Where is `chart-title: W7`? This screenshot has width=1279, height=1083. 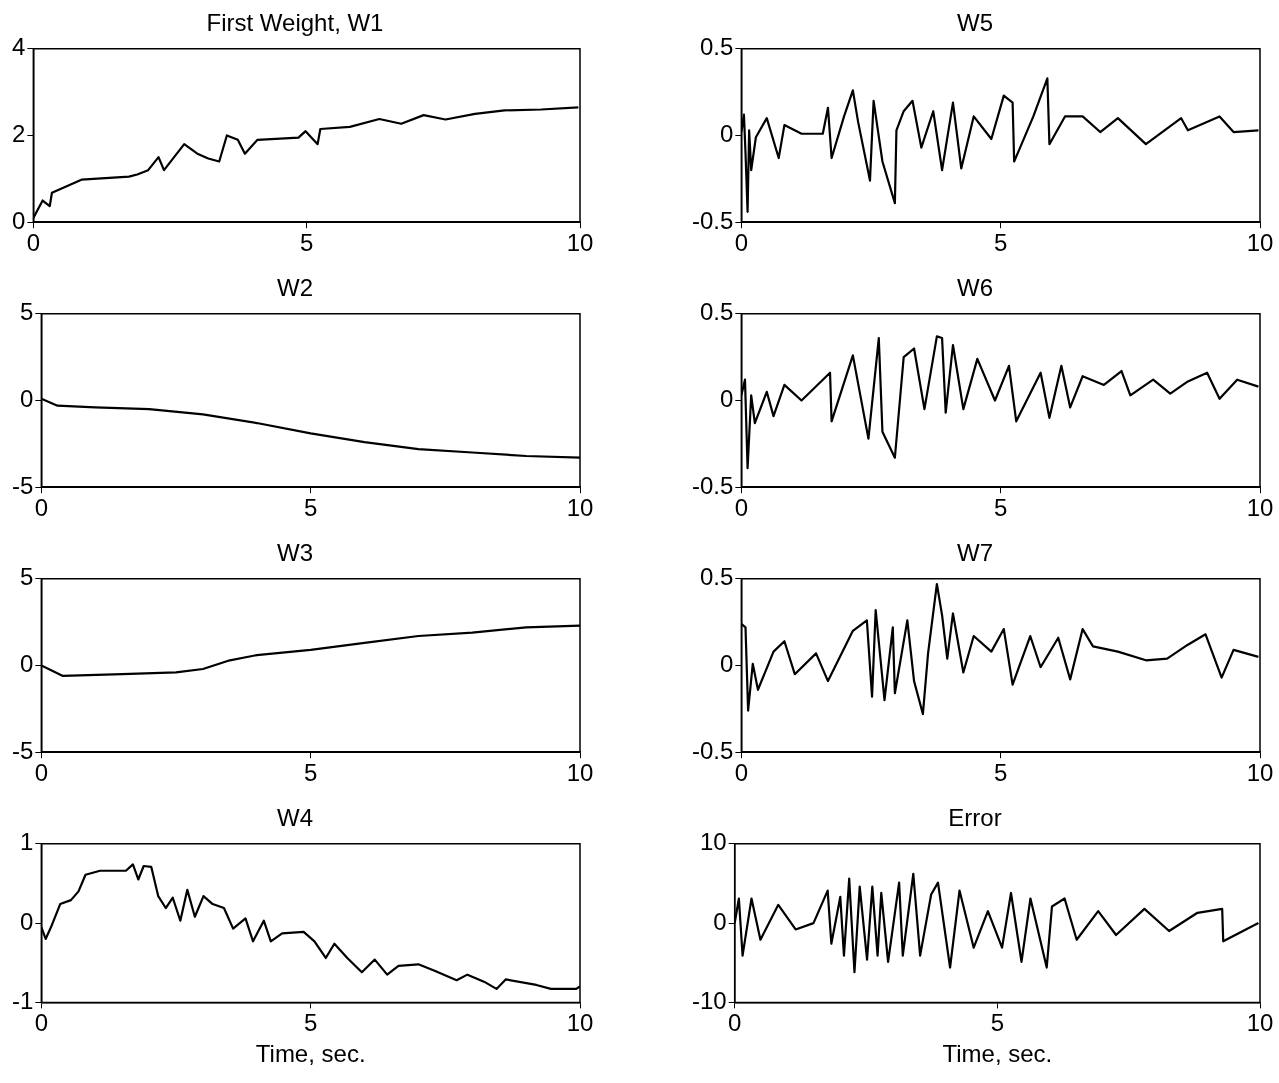
chart-title: W7 is located at coordinates (975, 553).